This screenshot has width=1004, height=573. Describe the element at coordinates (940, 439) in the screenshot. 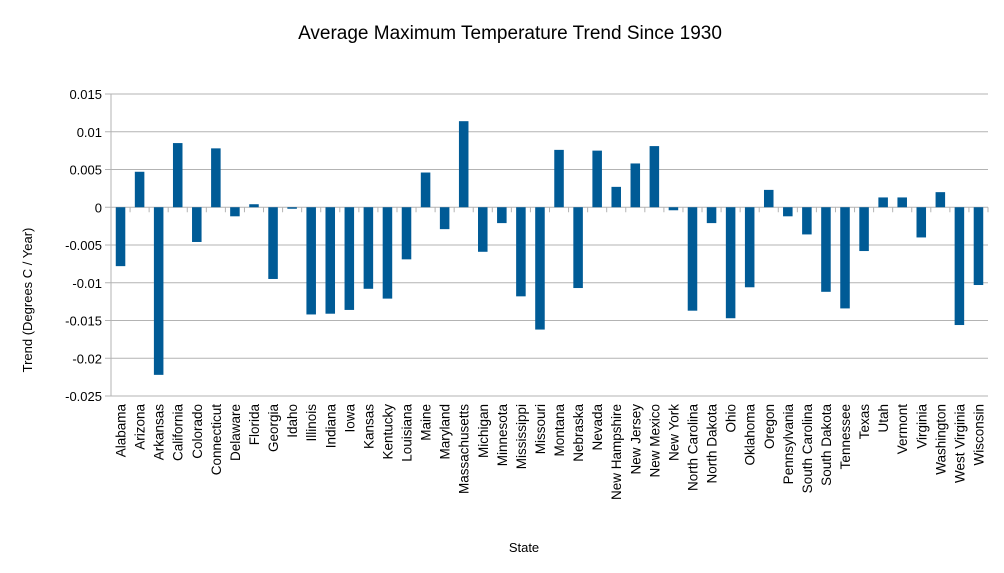

I see `x-tick-label: Washington` at that location.